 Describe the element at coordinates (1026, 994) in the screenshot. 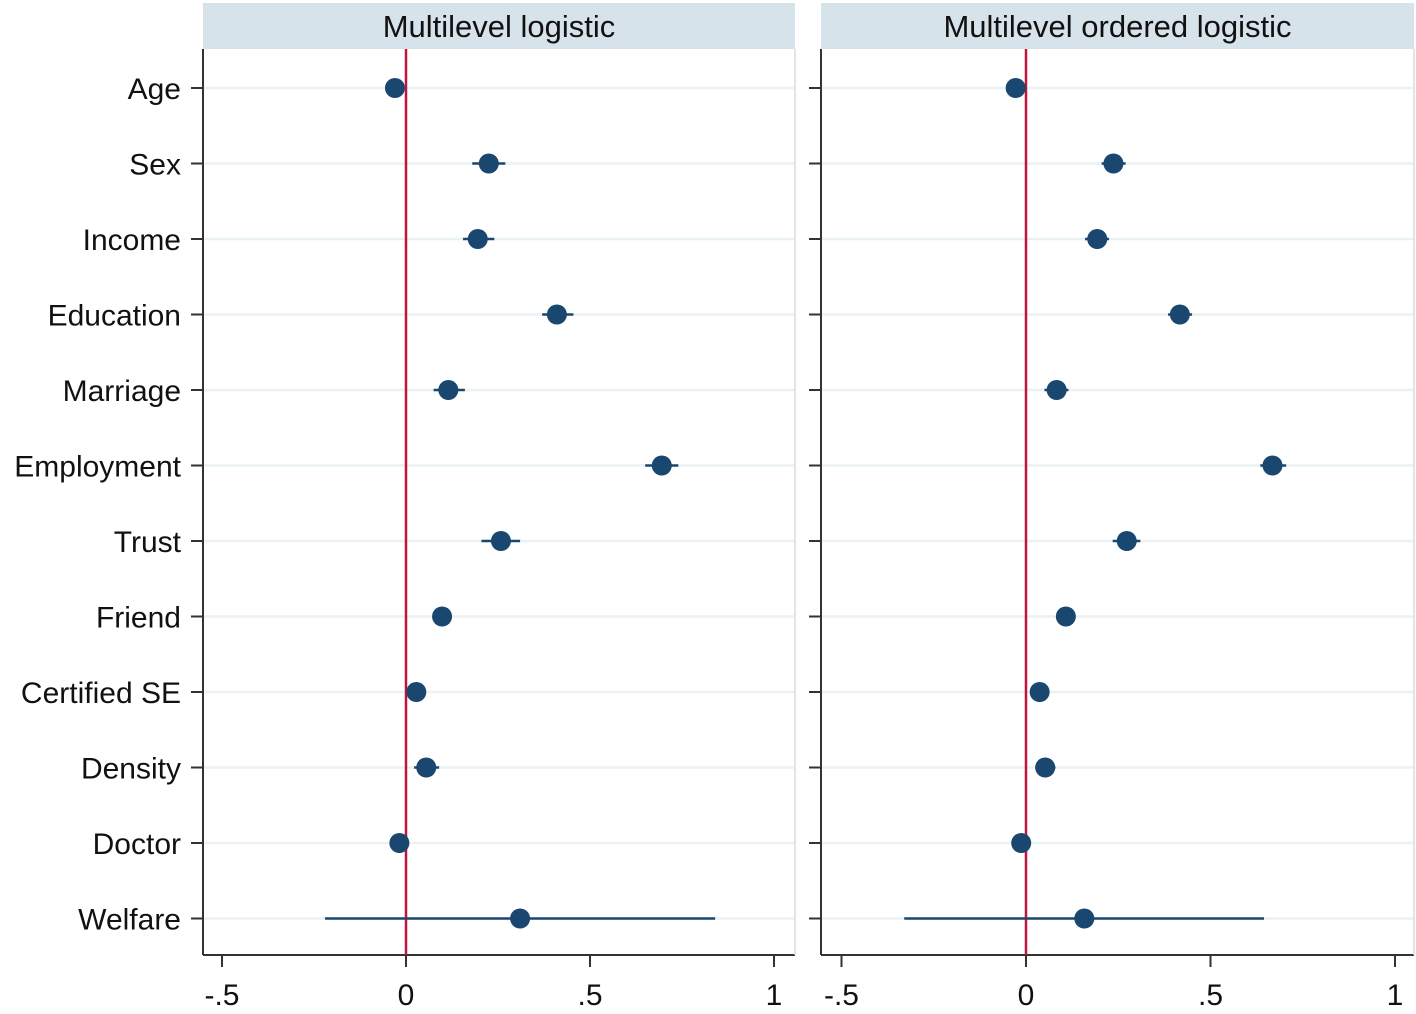

I see `panel-2-x-tick-label-2: 0` at that location.